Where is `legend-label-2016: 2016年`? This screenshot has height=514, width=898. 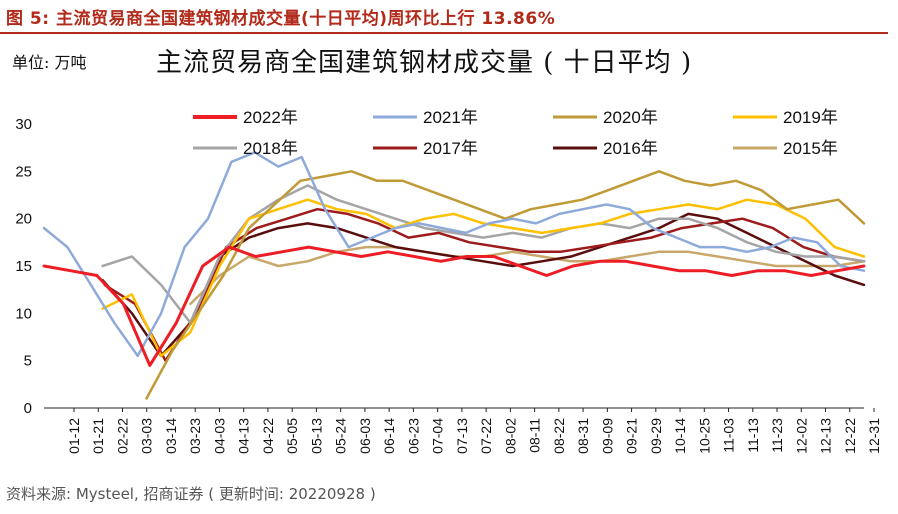 legend-label-2016: 2016年 is located at coordinates (630, 148).